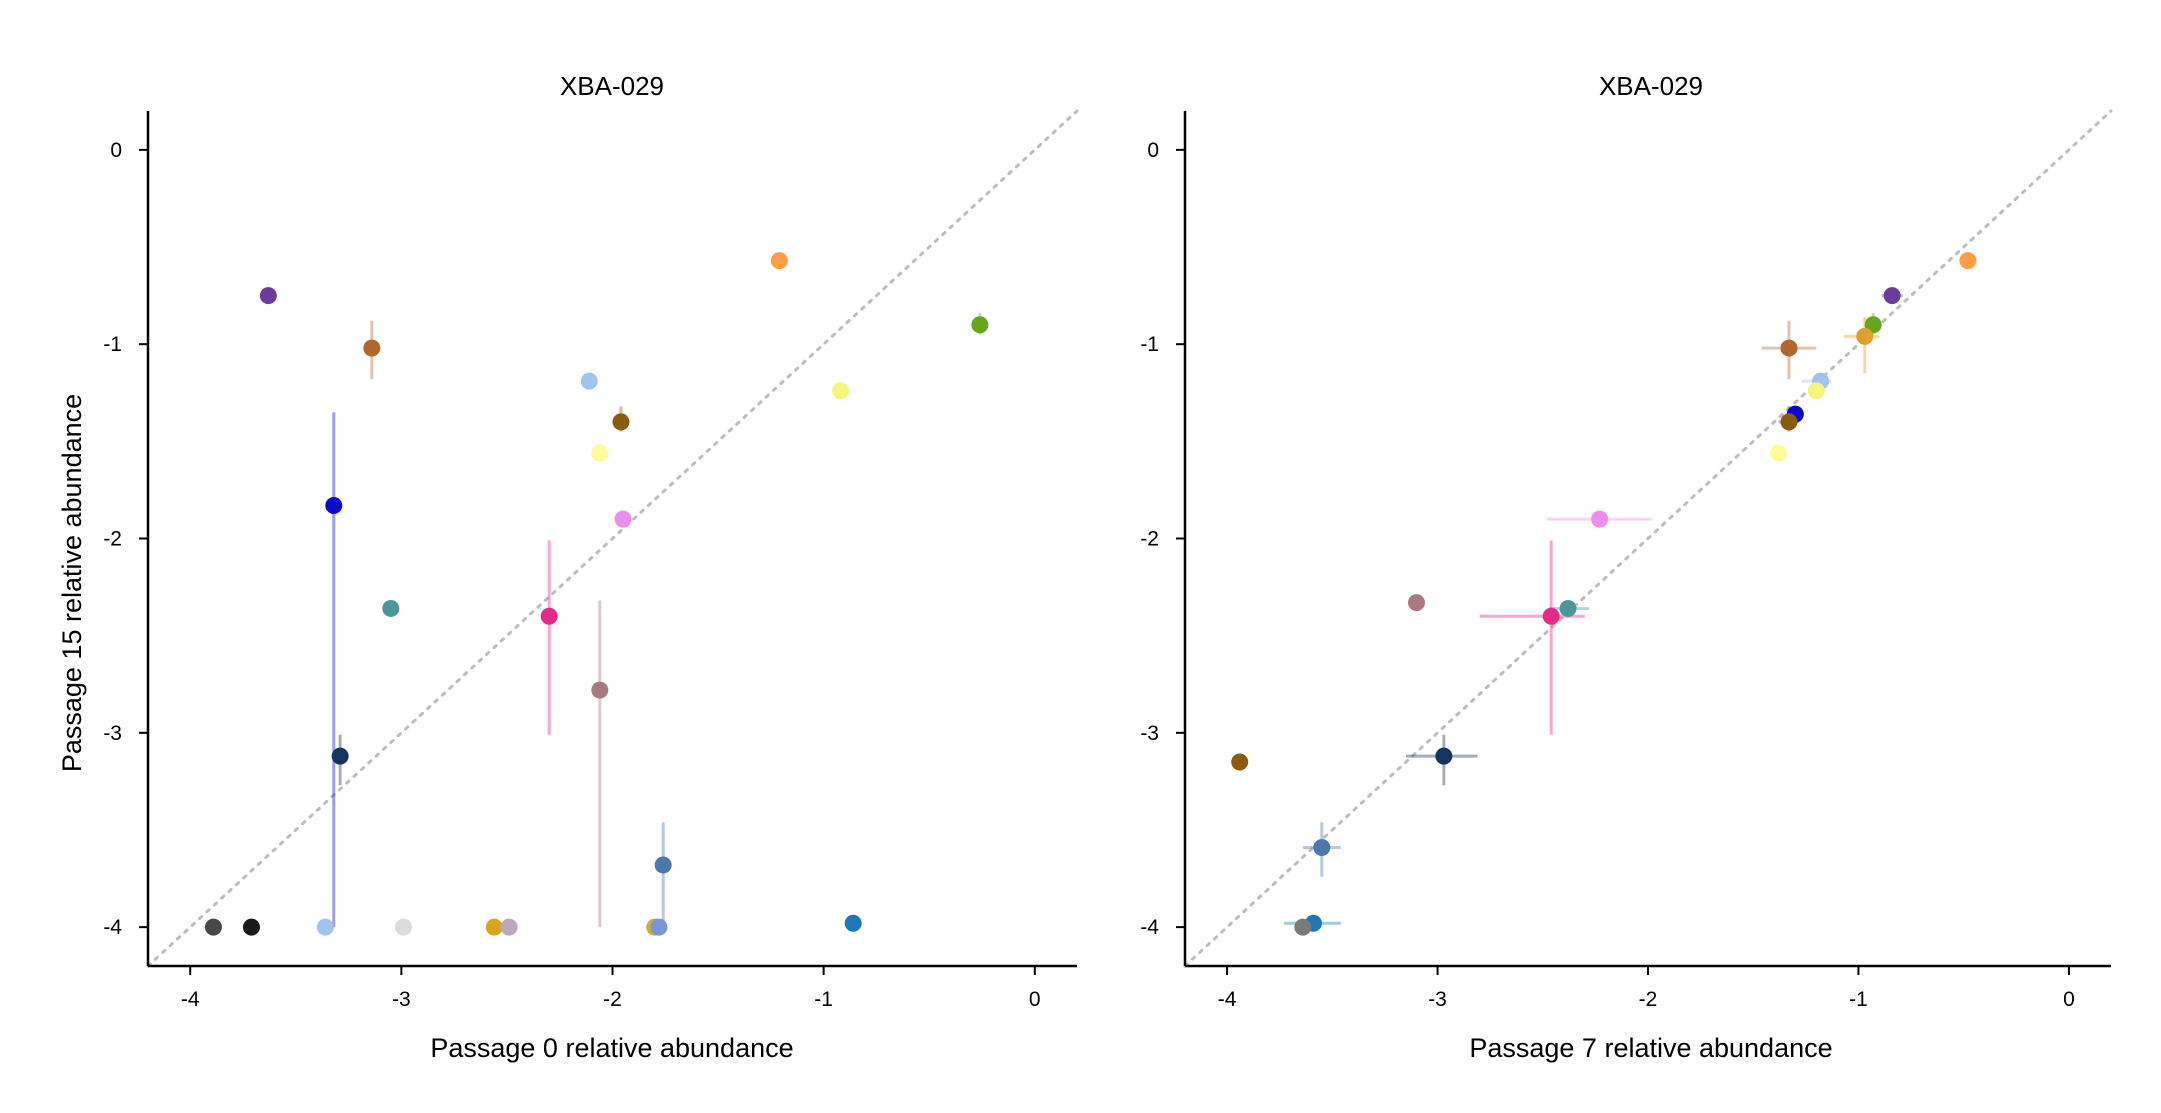 The height and width of the screenshot is (1113, 2161). What do you see at coordinates (1650, 1048) in the screenshot?
I see `x-axis-label: Passage 7 relative abundance` at bounding box center [1650, 1048].